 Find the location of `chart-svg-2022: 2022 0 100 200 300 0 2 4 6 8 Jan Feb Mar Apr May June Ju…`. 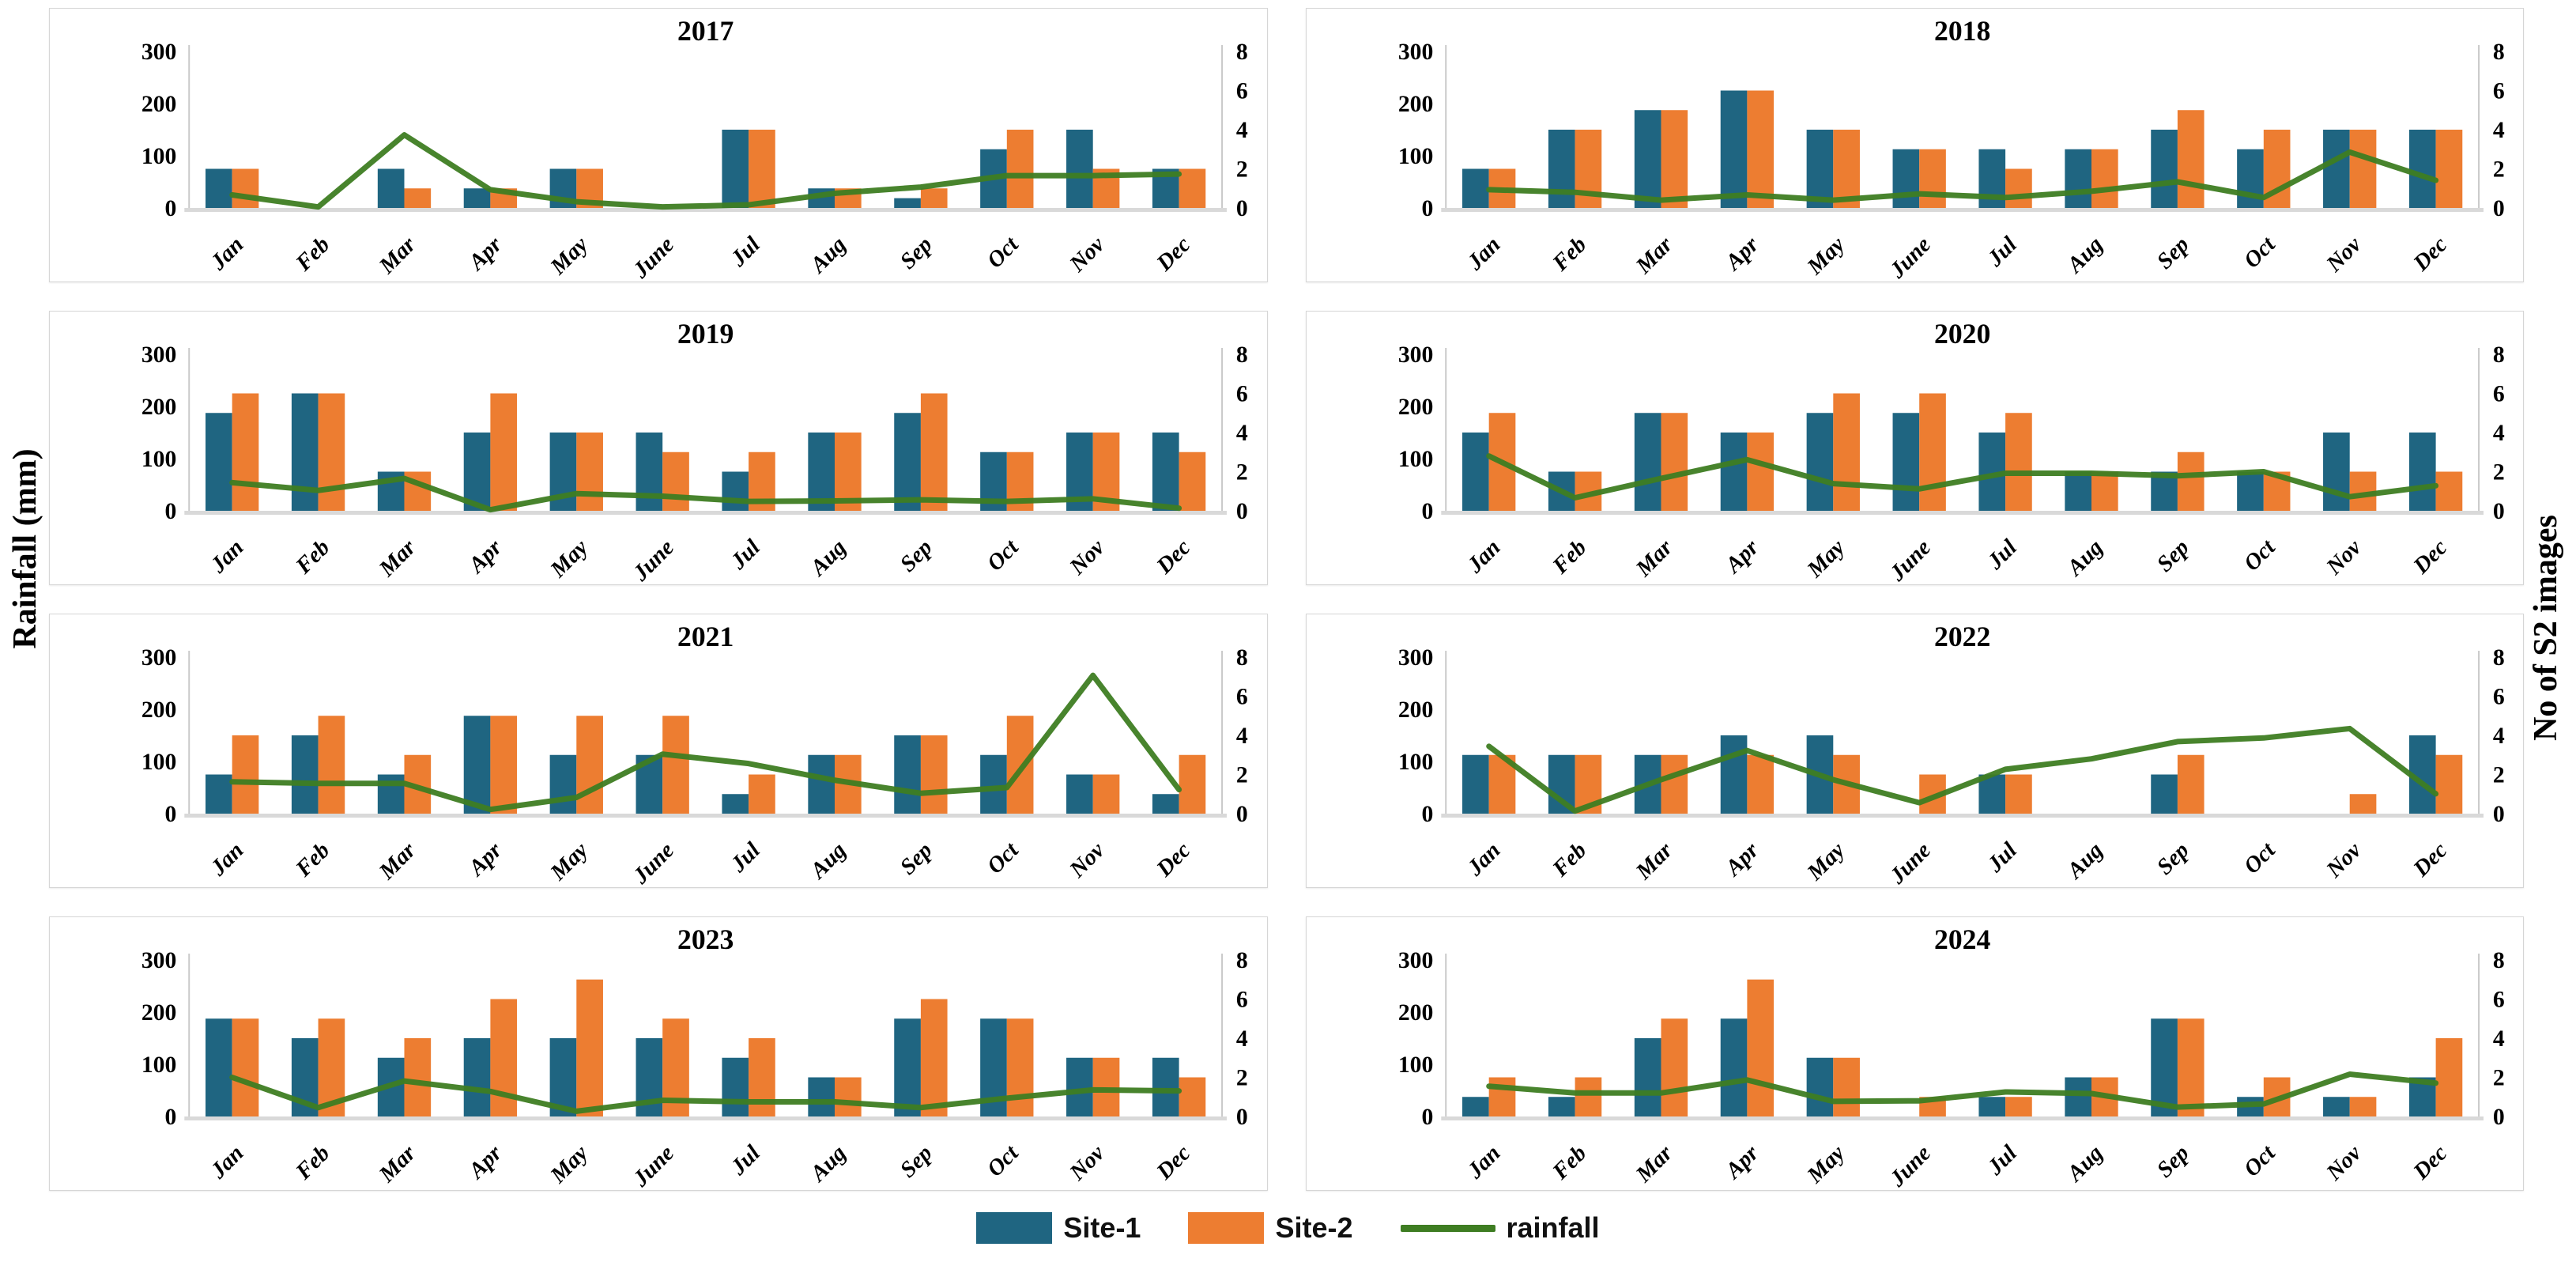

chart-svg-2022: 2022 0 100 200 300 0 2 4 6 8 Jan Feb Mar Apr May June Ju… is located at coordinates (1950, 754).